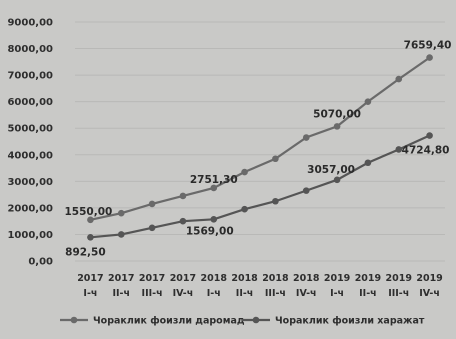  I want to click on data-label: 7659,40, so click(428, 46).